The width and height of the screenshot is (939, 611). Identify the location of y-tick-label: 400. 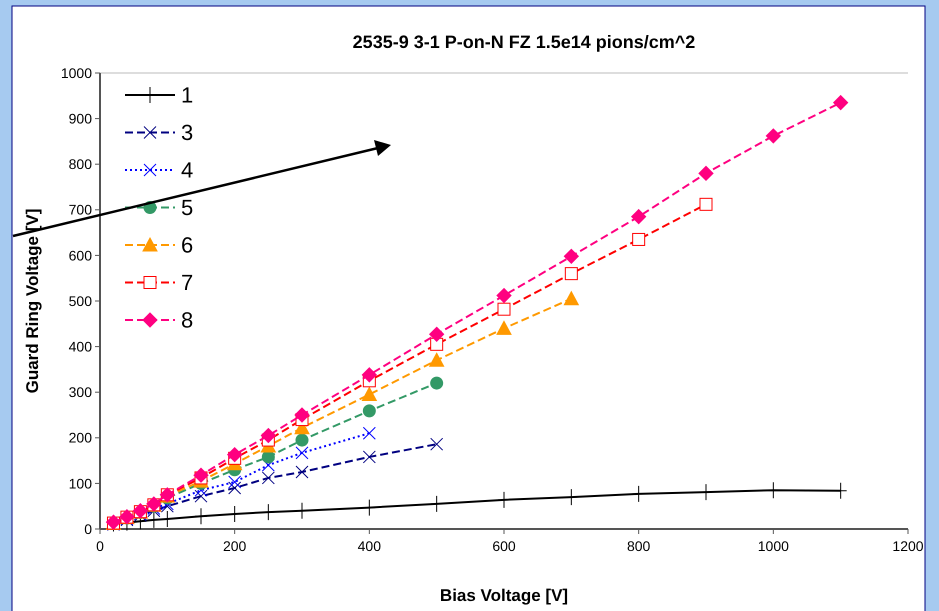
(80, 346).